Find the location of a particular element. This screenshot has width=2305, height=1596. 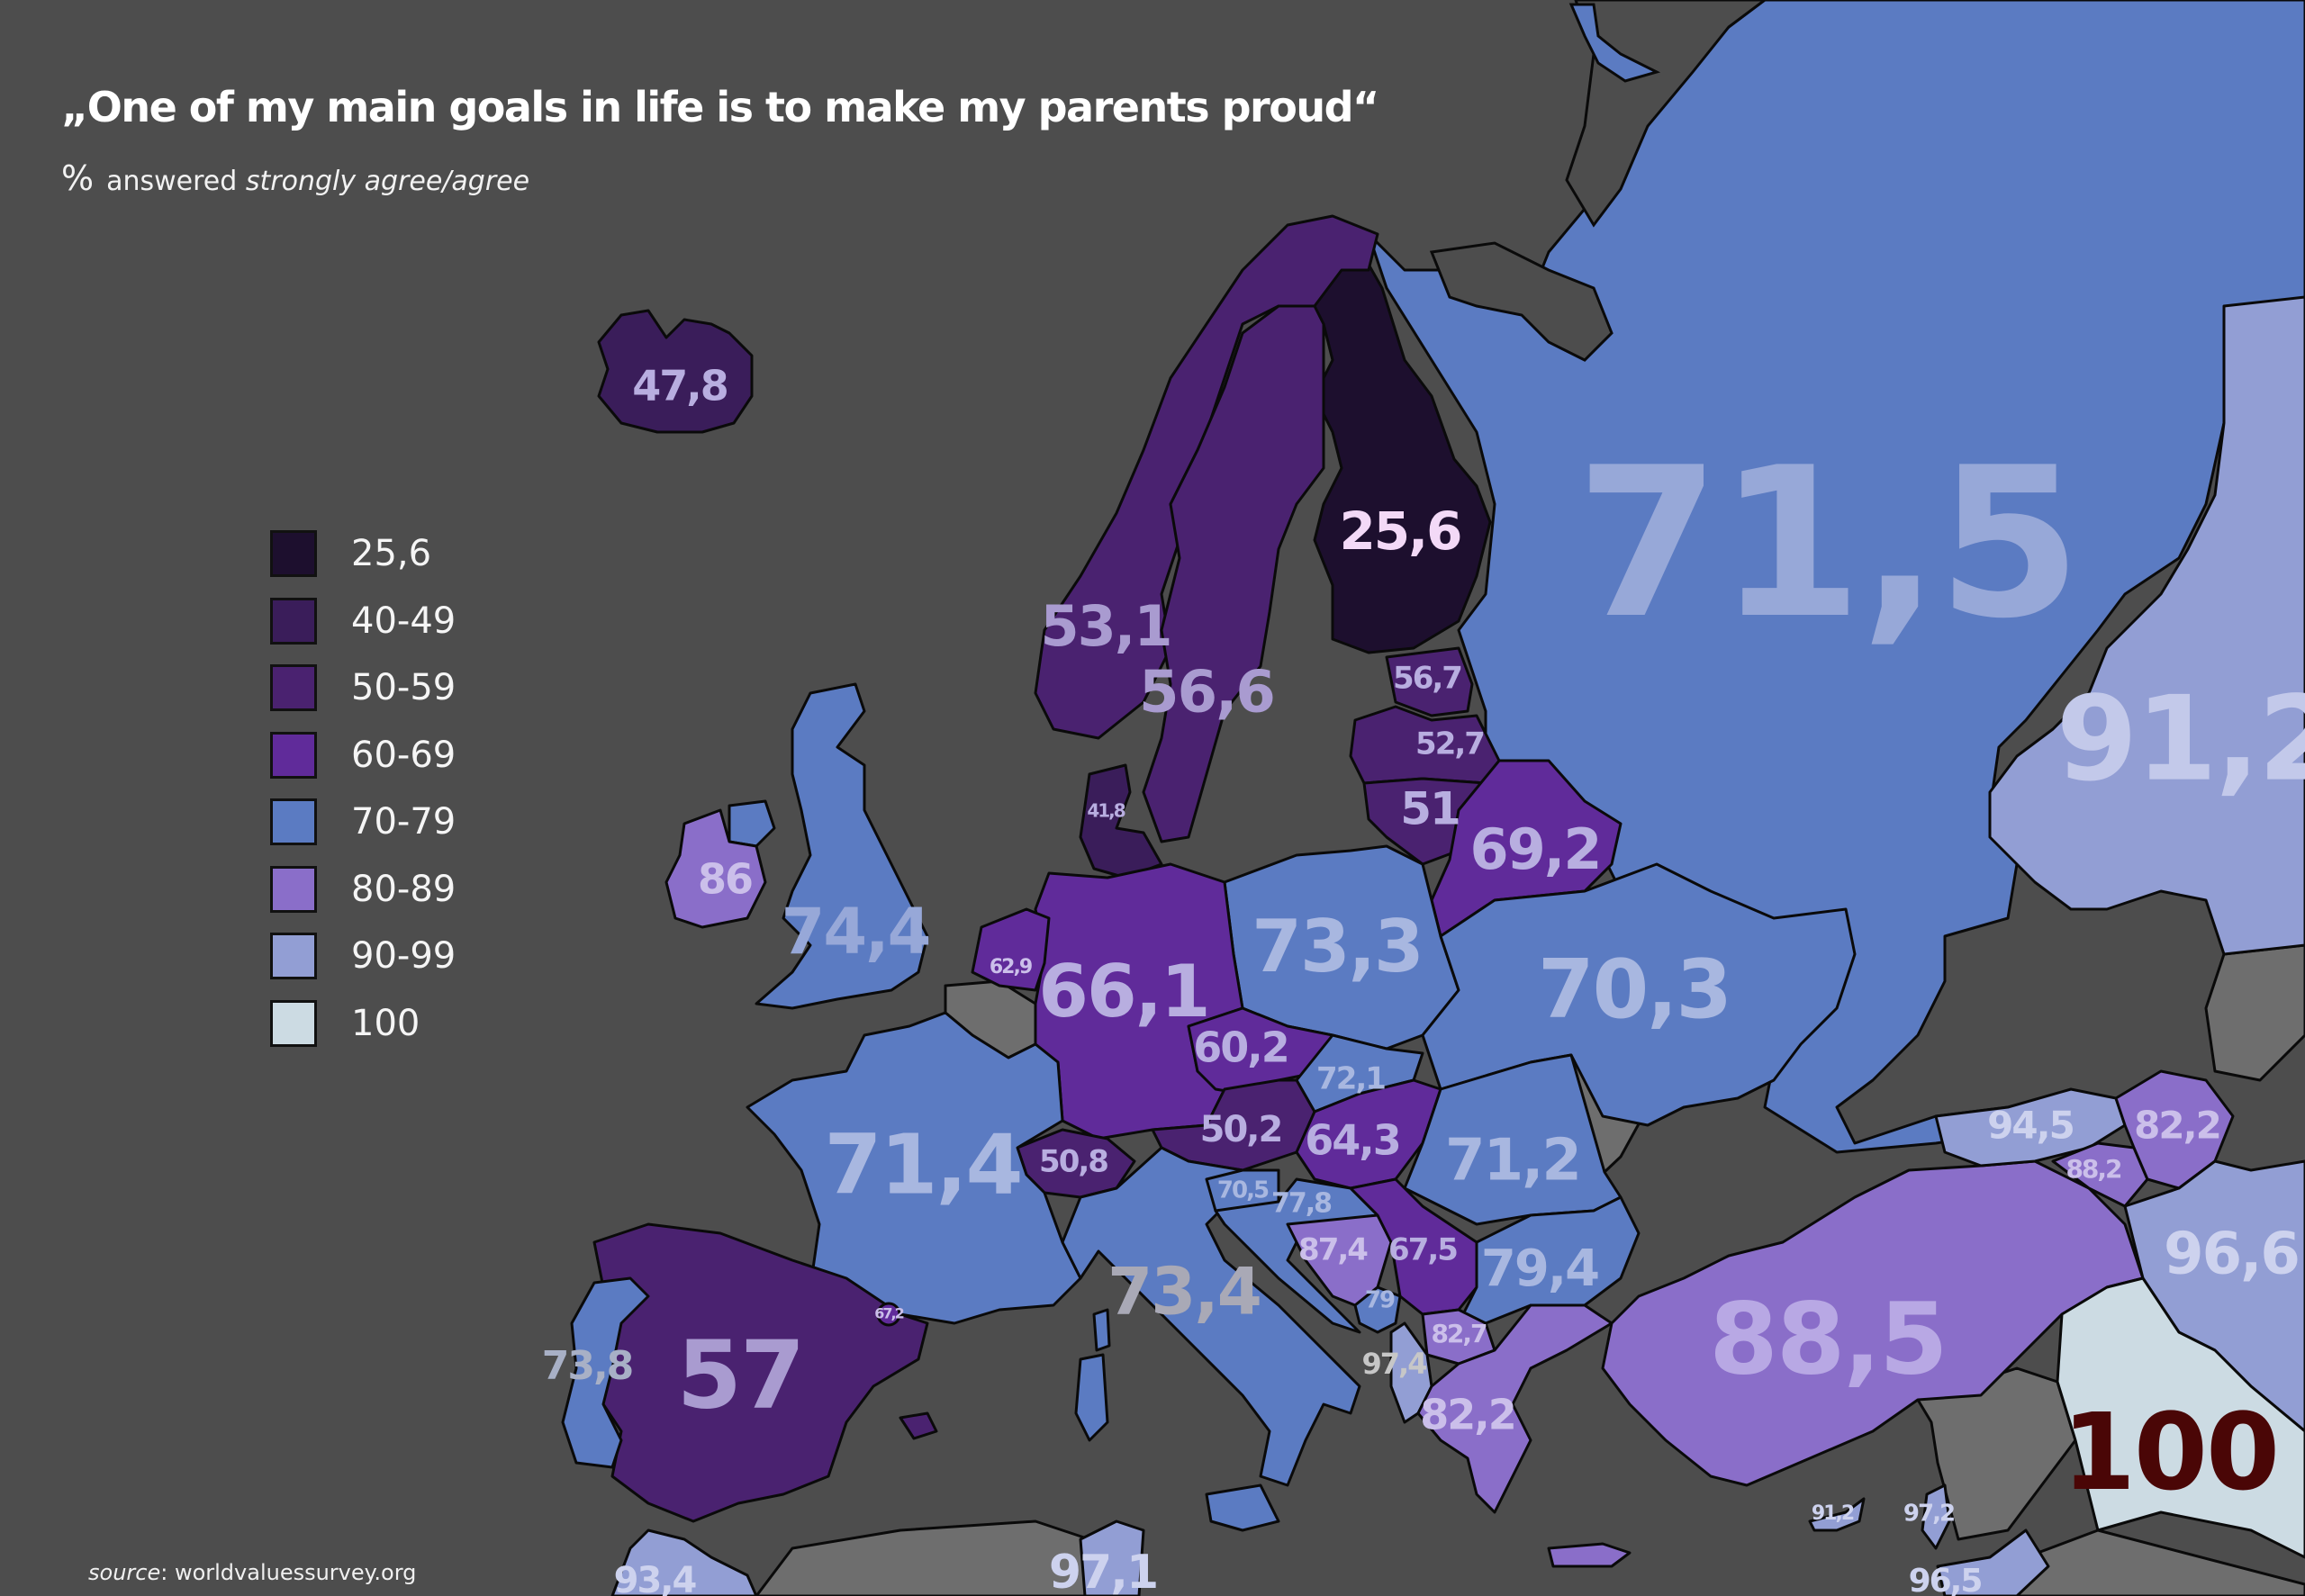

value-label-russia: 71,5 is located at coordinates (1827, 544).